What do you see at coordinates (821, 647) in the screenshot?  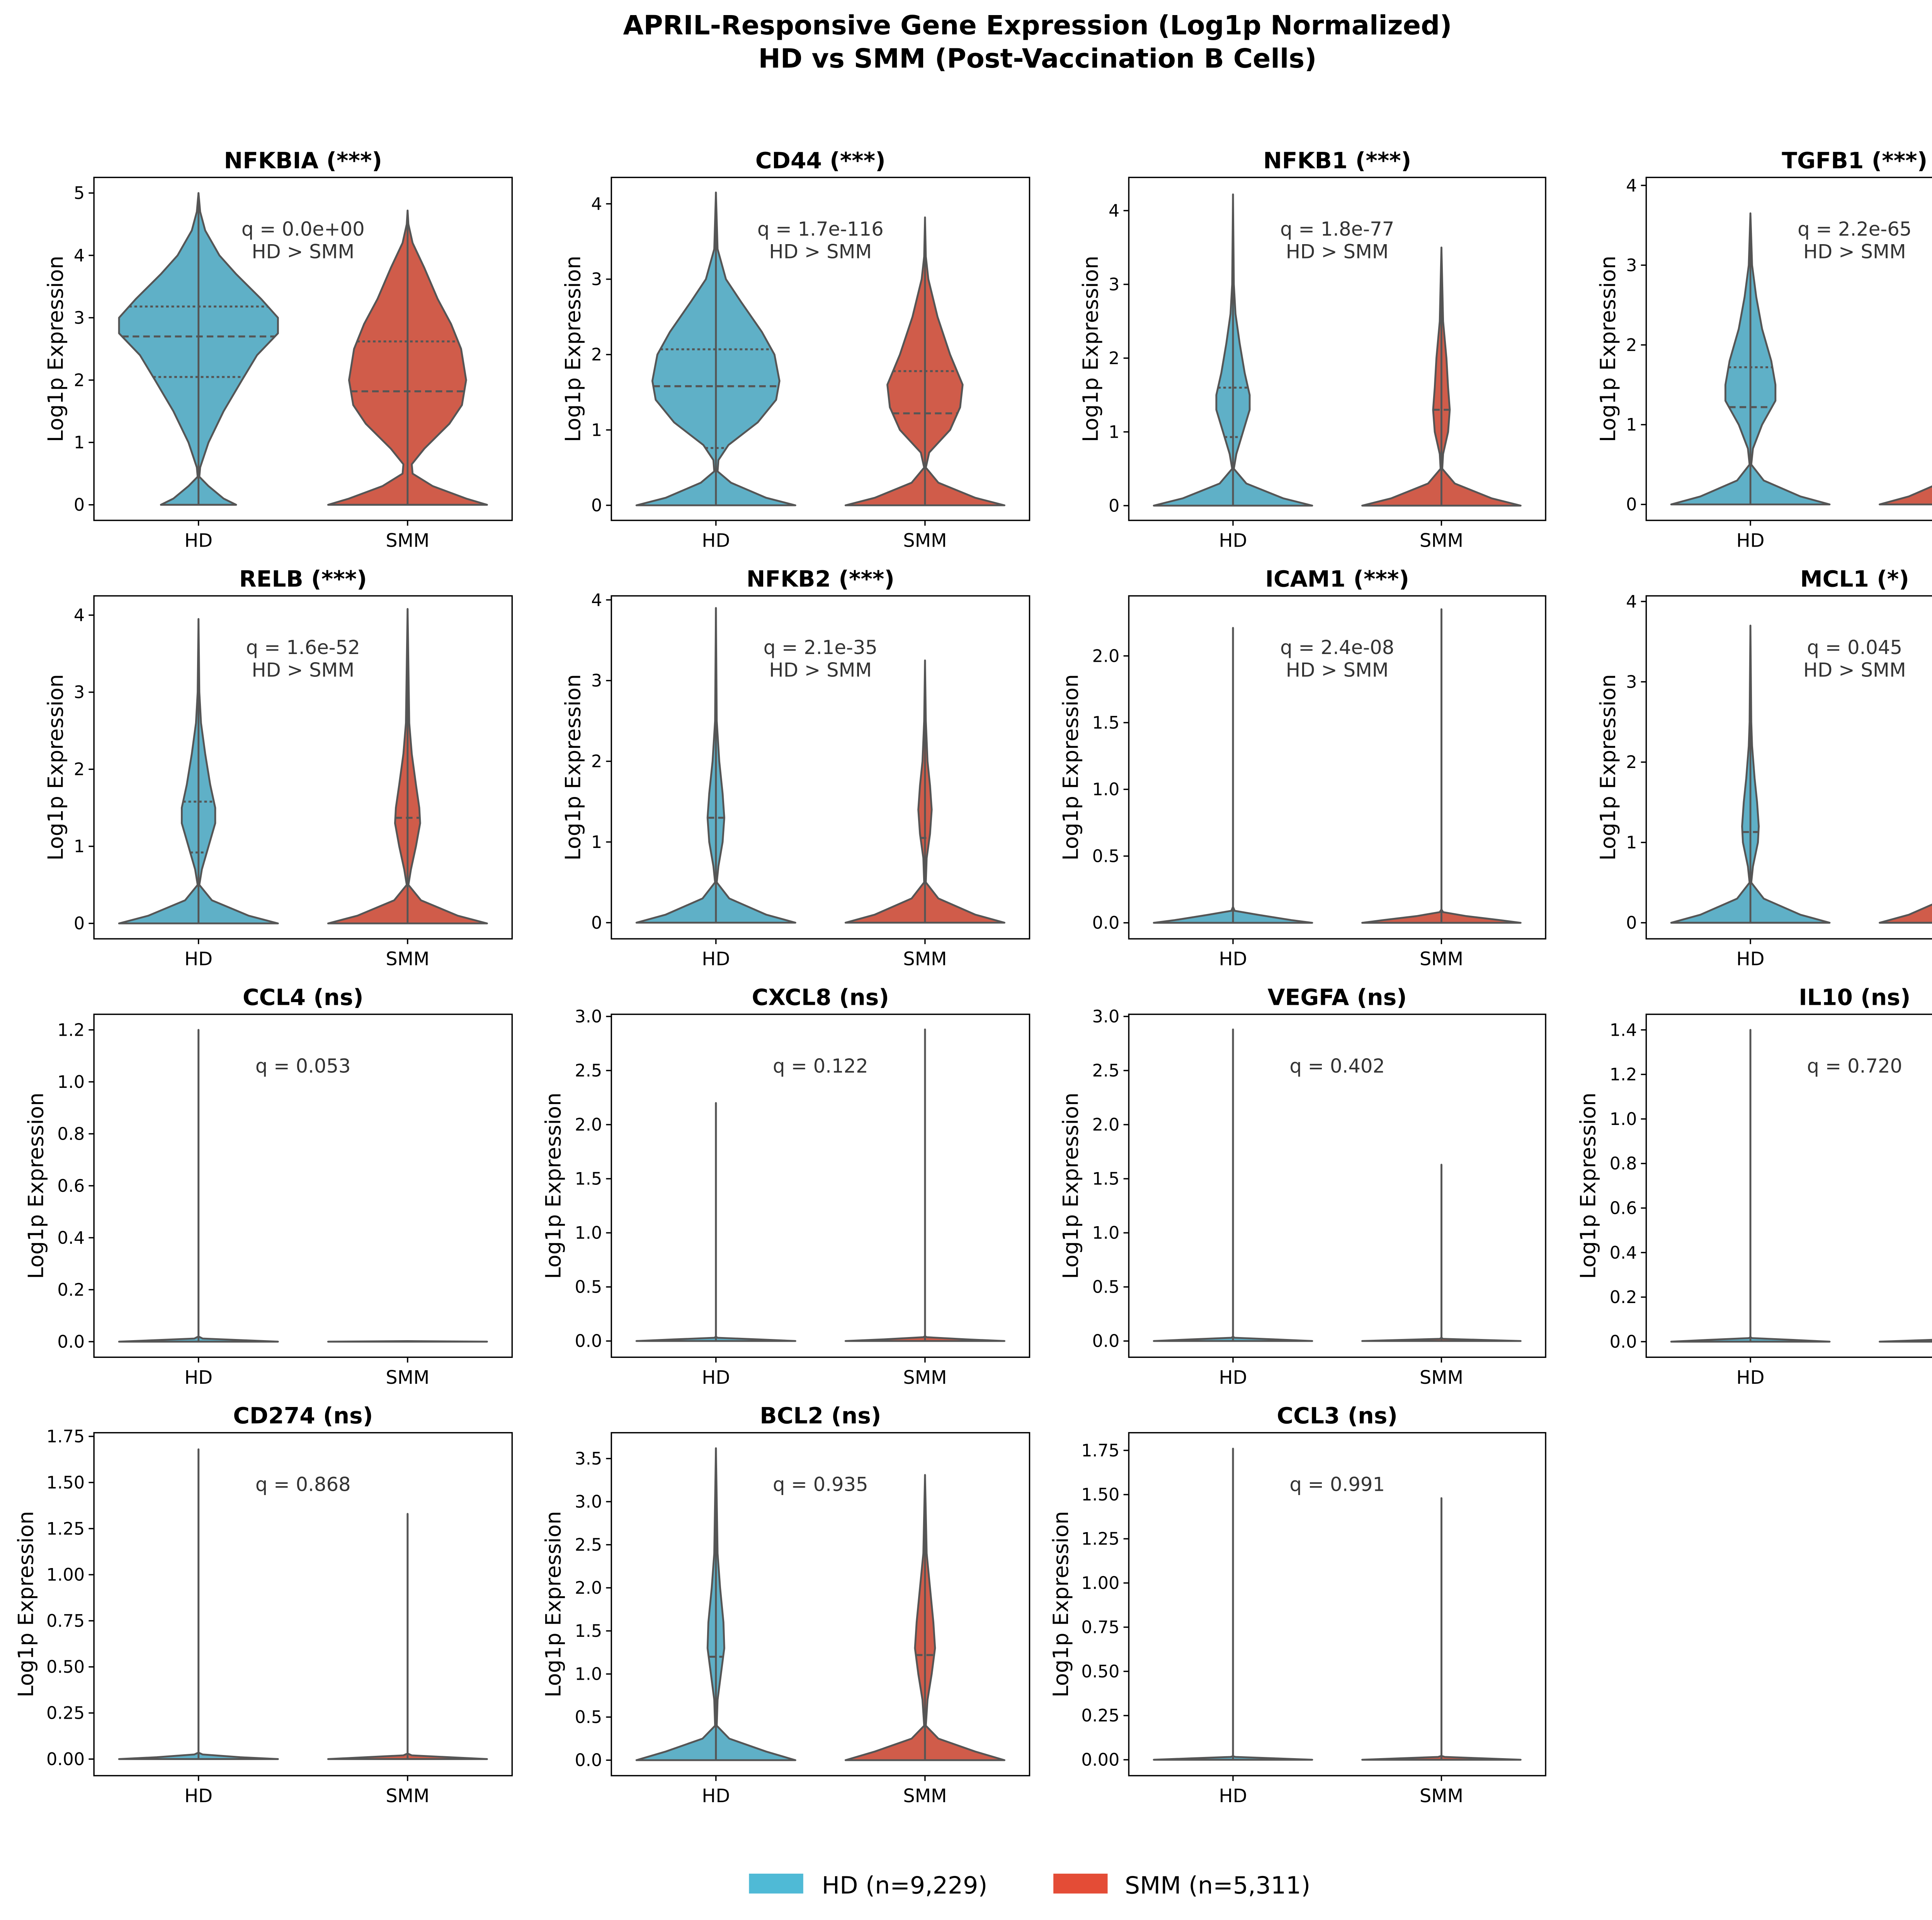 I see `q-value-annotation: q = 2.1e-35` at bounding box center [821, 647].